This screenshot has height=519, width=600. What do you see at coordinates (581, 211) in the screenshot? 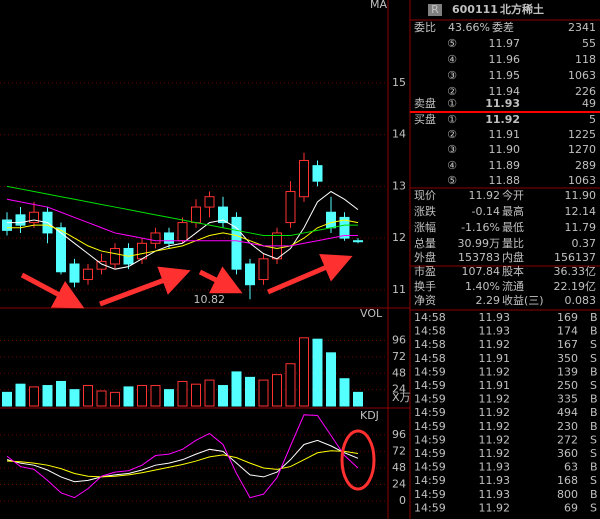
I see `stat-value: 12.14` at bounding box center [581, 211].